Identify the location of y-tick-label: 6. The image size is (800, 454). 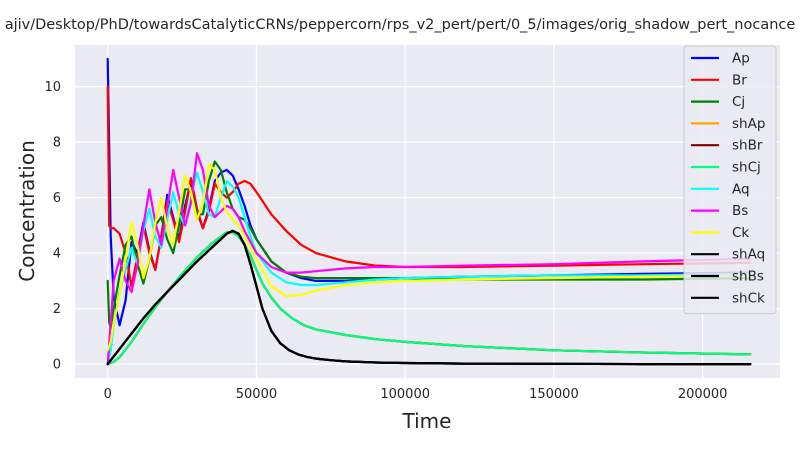
(57, 198).